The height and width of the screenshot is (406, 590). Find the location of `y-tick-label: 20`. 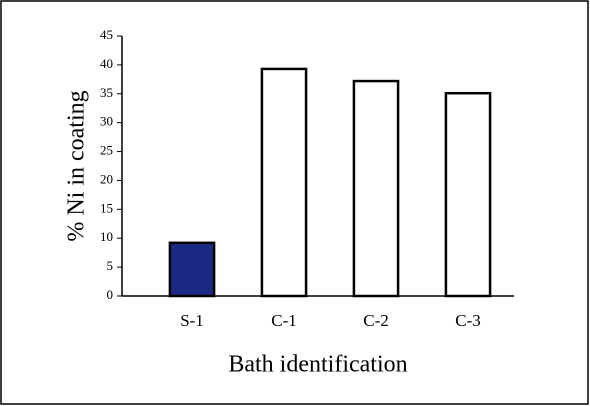

y-tick-label: 20 is located at coordinates (106, 178).